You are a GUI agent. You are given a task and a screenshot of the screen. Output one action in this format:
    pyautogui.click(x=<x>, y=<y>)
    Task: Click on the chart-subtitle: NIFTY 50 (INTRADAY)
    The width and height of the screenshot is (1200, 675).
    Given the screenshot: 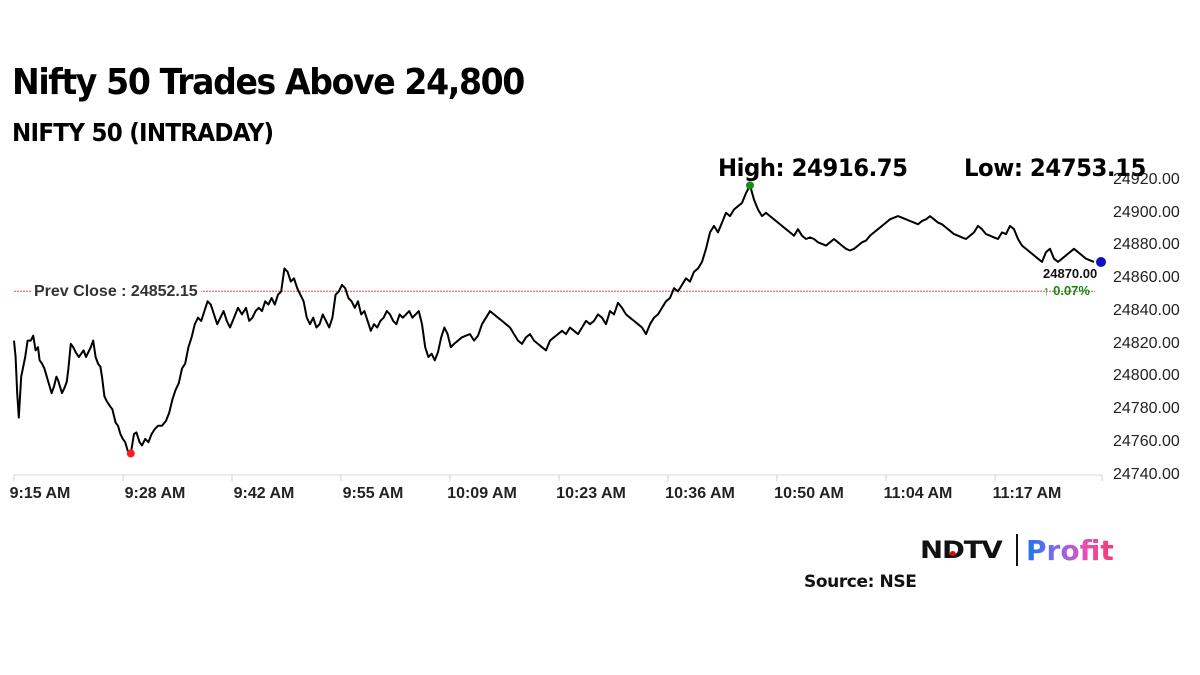 What is the action you would take?
    pyautogui.click(x=143, y=132)
    